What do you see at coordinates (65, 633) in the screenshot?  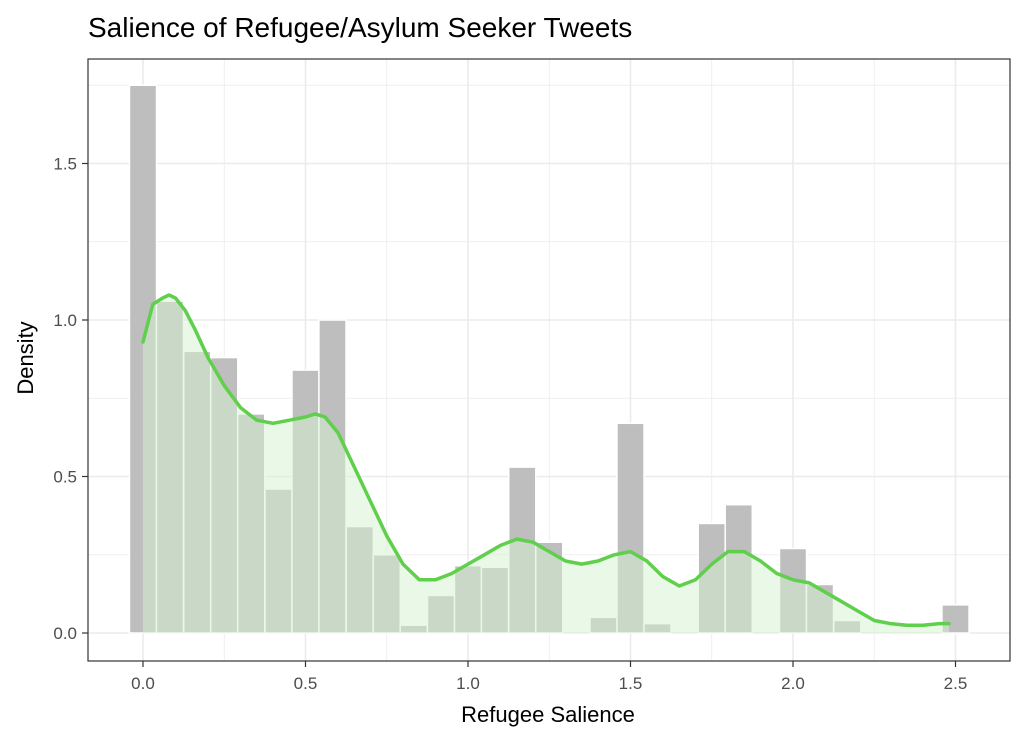 I see `y-tick-label: 0.0` at bounding box center [65, 633].